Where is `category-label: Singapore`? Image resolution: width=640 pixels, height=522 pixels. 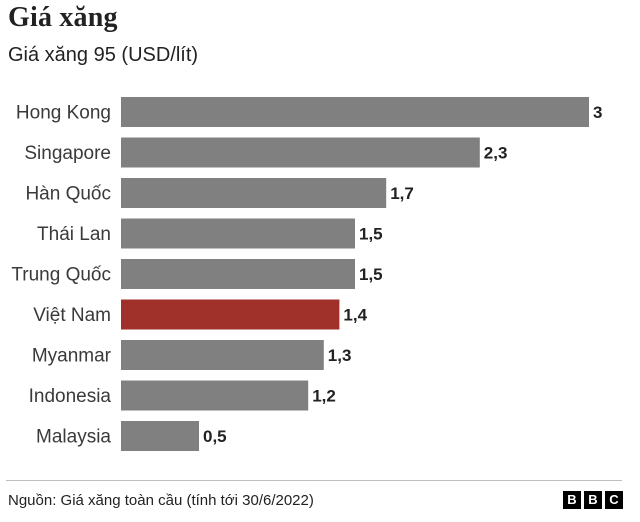
category-label: Singapore is located at coordinates (67, 153).